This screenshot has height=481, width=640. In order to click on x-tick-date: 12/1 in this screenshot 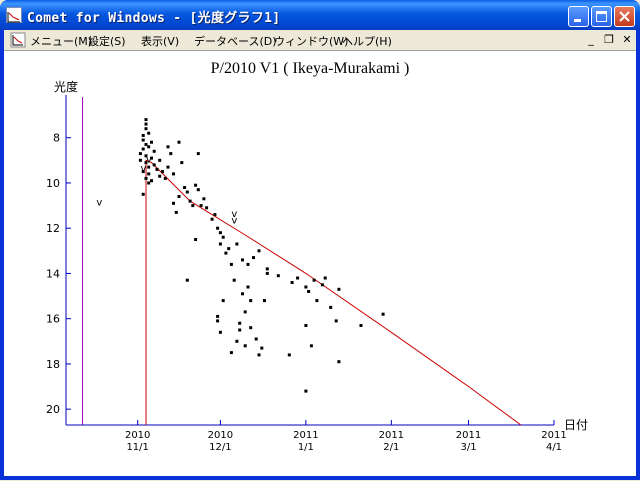, I will do `click(220, 447)`.